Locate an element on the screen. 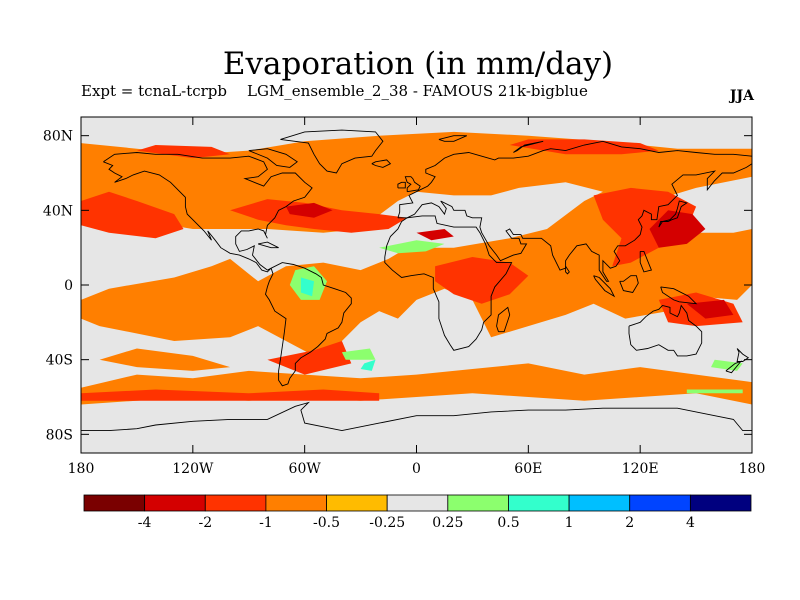 The width and height of the screenshot is (800, 600). coastline-new-zealand is located at coordinates (743, 355).